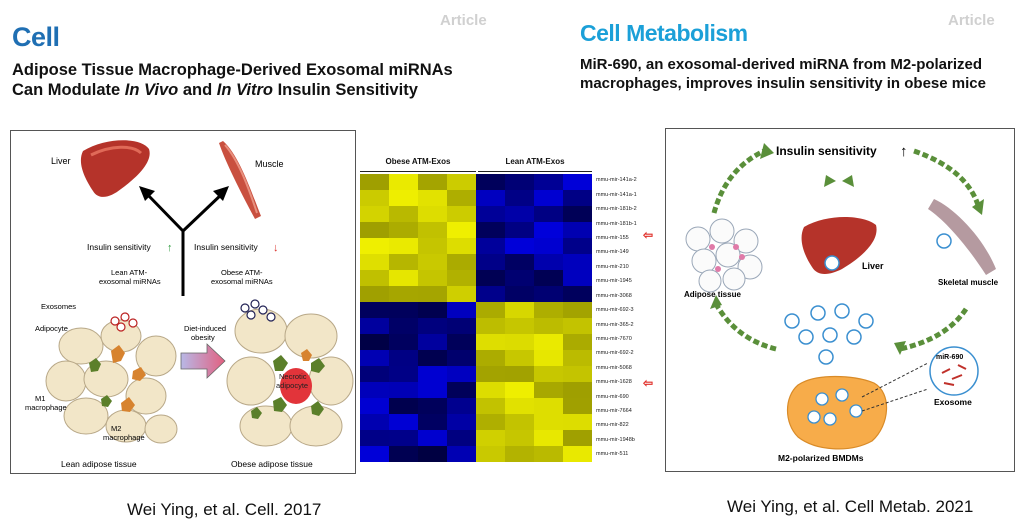 This screenshot has width=1024, height=525. Describe the element at coordinates (837, 412) in the screenshot. I see `m2-bmdm-cell` at that location.